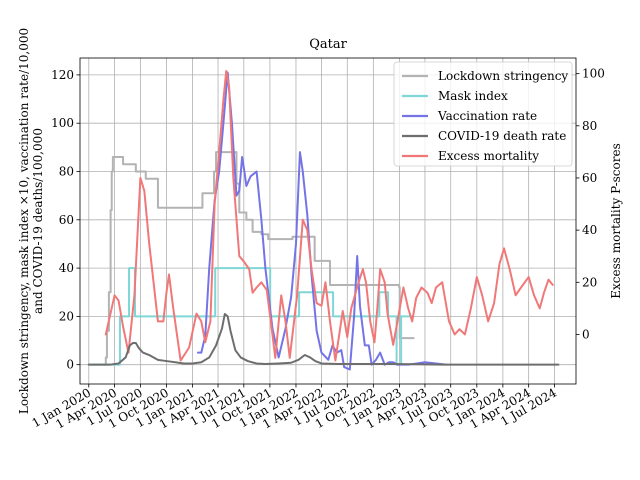  I want to click on legend-label: Mask index, so click(473, 96).